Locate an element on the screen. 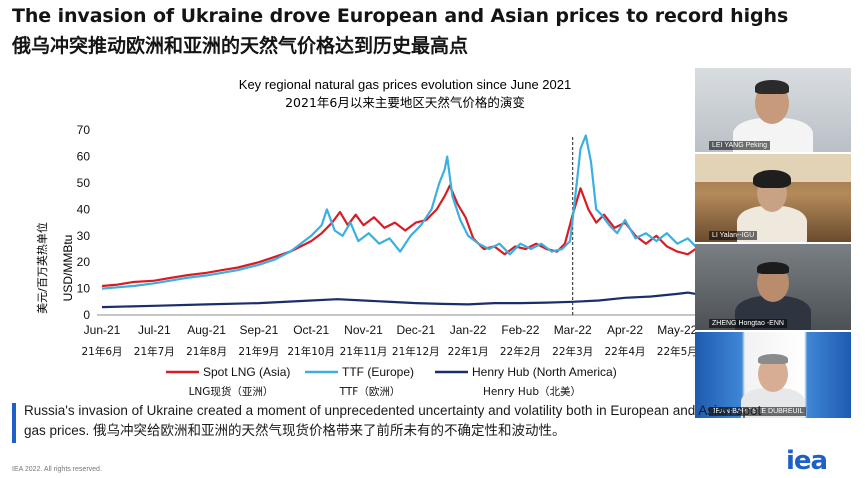 This screenshot has width=865, height=478. y-tick-label: 10 is located at coordinates (84, 289).